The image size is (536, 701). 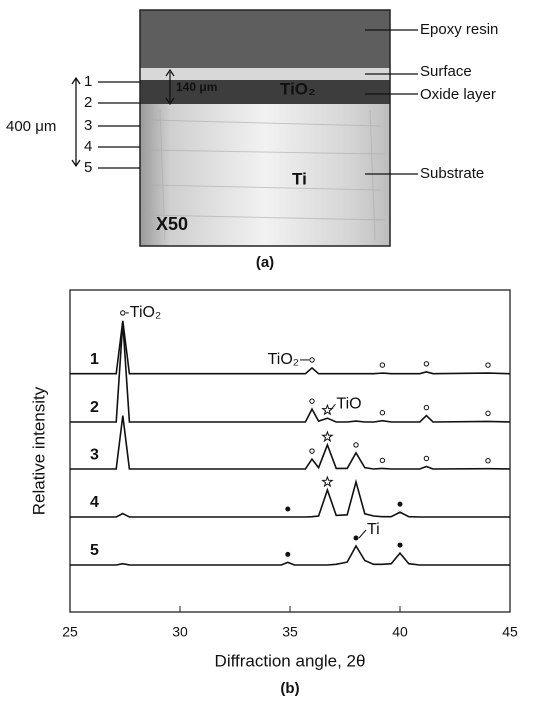 What do you see at coordinates (105, 122) in the screenshot?
I see `depth-leads` at bounding box center [105, 122].